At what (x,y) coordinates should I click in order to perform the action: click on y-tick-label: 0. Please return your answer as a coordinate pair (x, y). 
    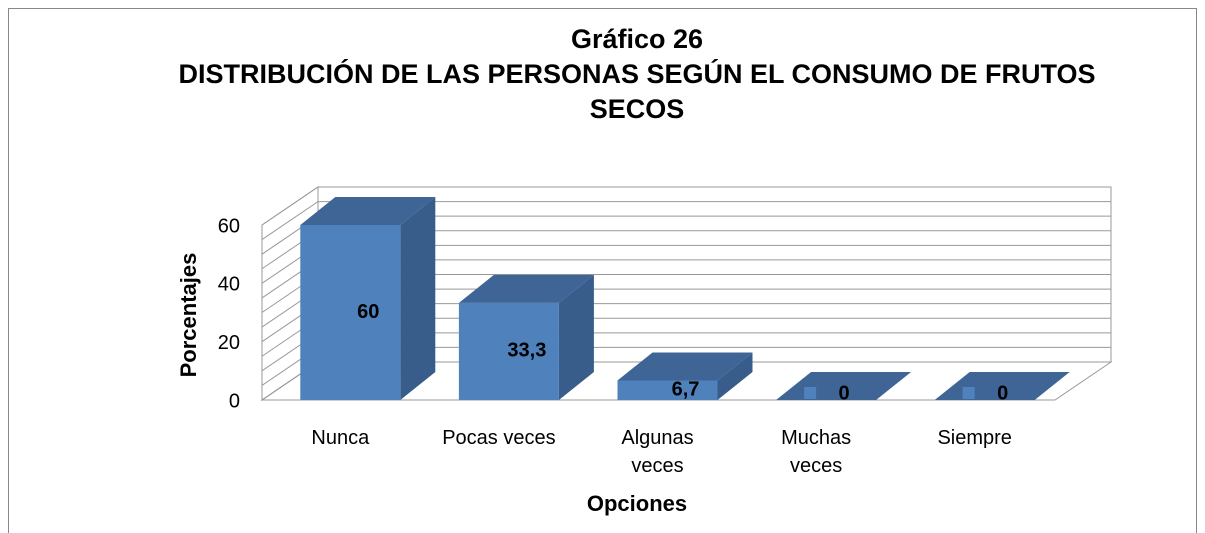
    Looking at the image, I should click on (234, 401).